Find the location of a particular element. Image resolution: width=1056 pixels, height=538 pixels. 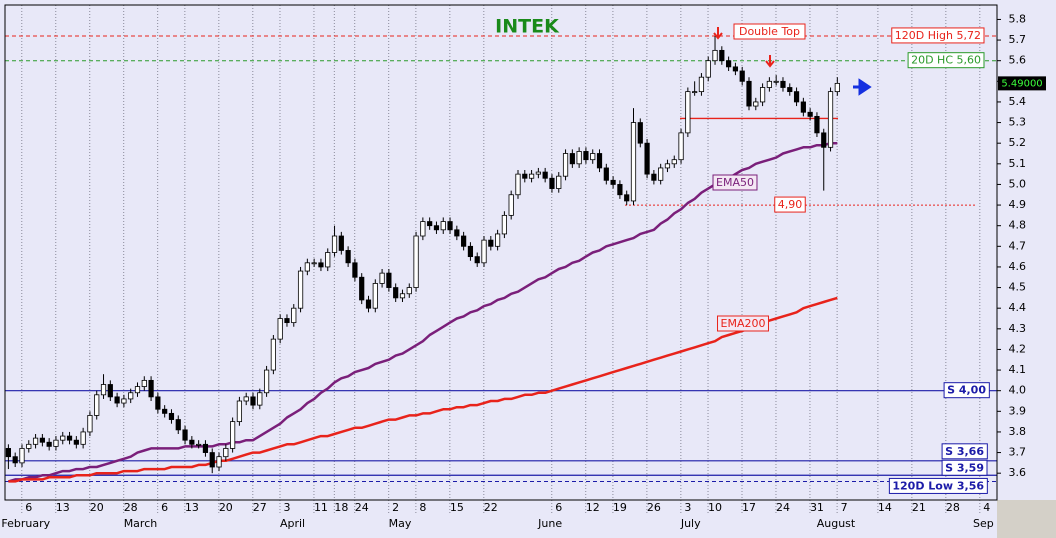

y-tick-label: 4.3 is located at coordinates (1018, 328).